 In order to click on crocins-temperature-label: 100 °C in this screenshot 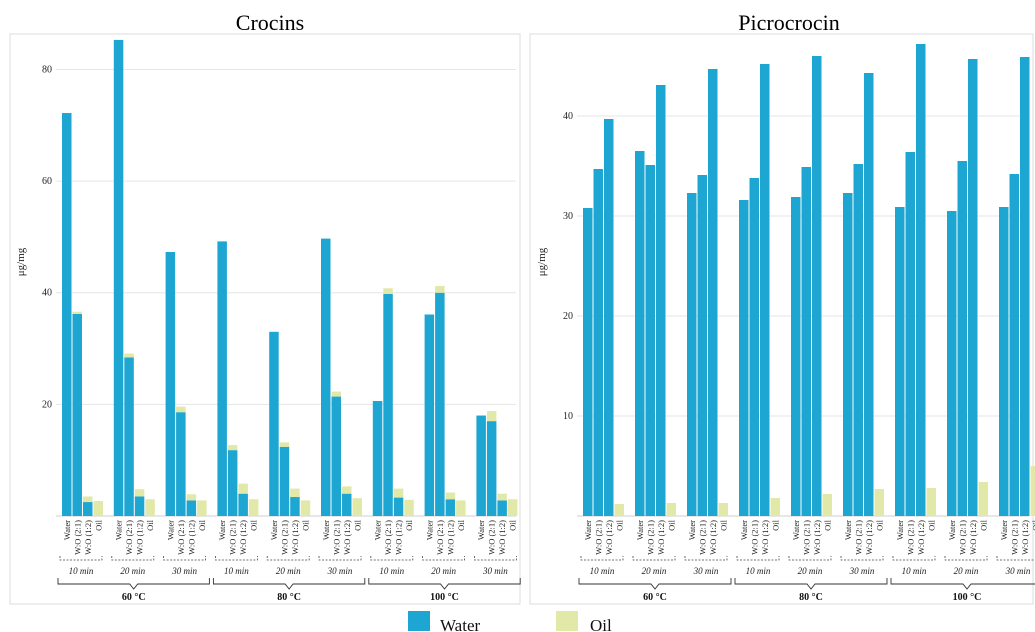, I will do `click(444, 597)`.